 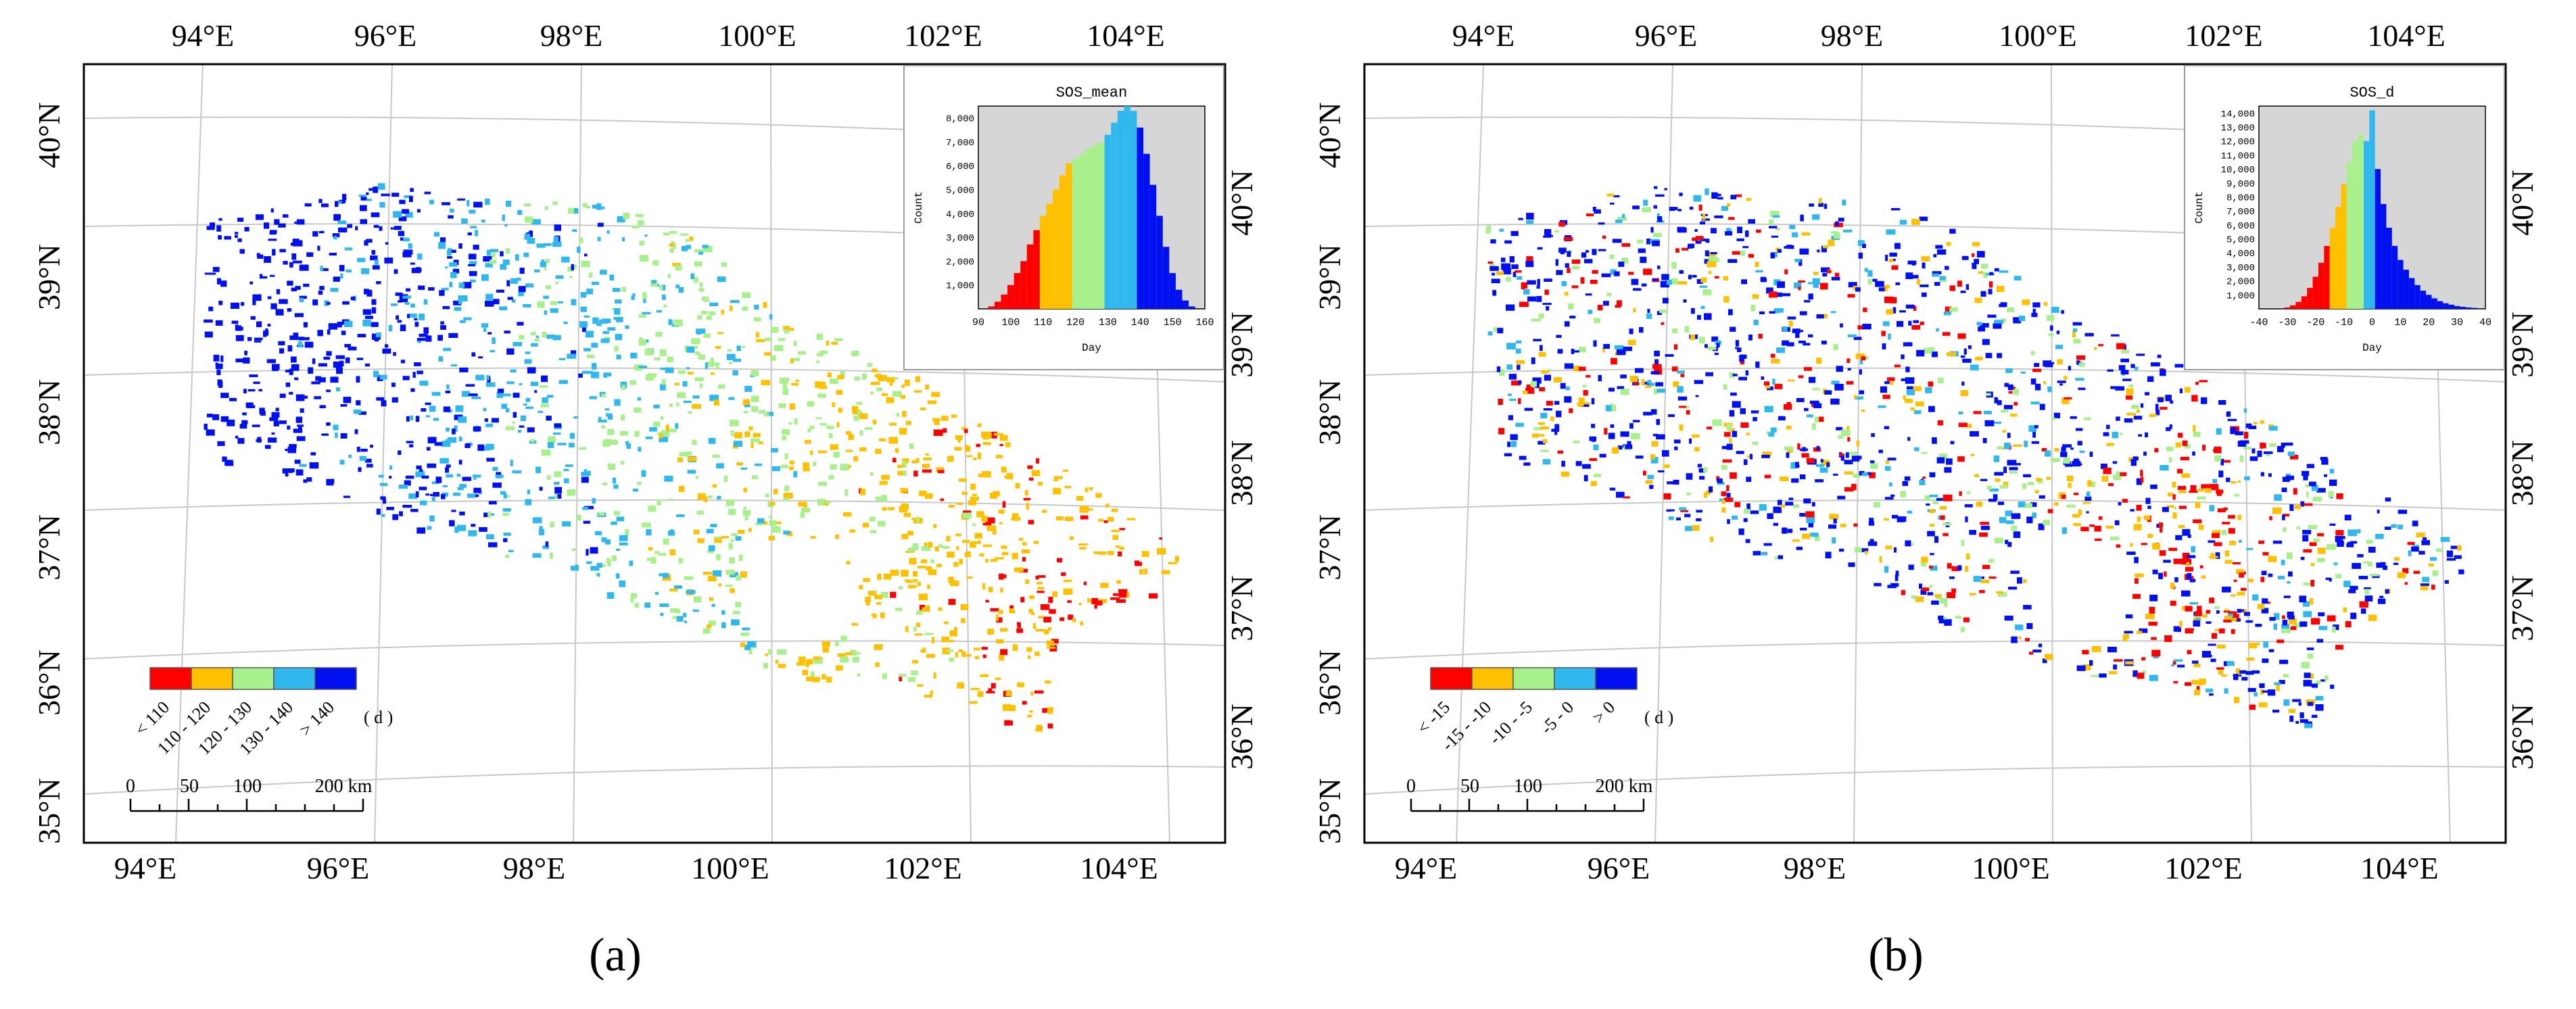 I want to click on lon-label-top: 100°E, so click(x=757, y=35).